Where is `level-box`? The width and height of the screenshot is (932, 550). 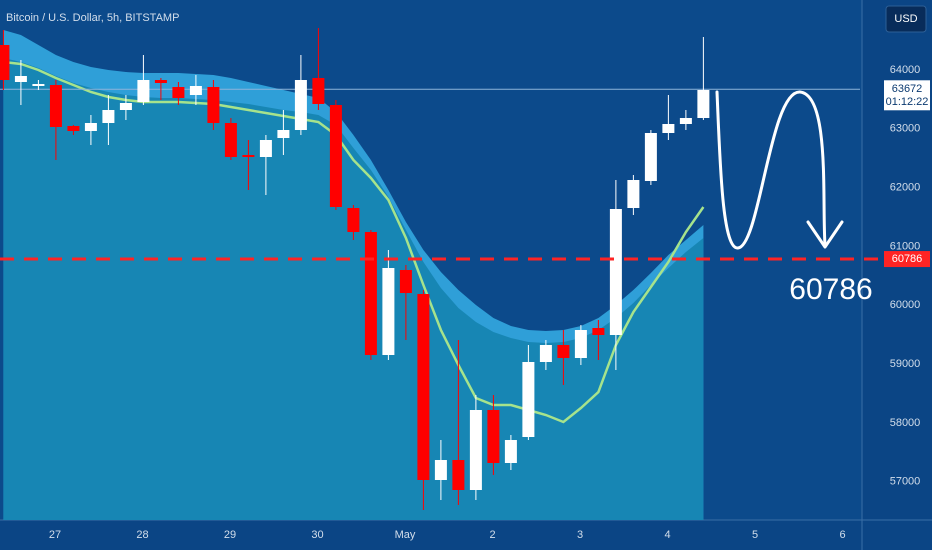
level-box is located at coordinates (907, 259).